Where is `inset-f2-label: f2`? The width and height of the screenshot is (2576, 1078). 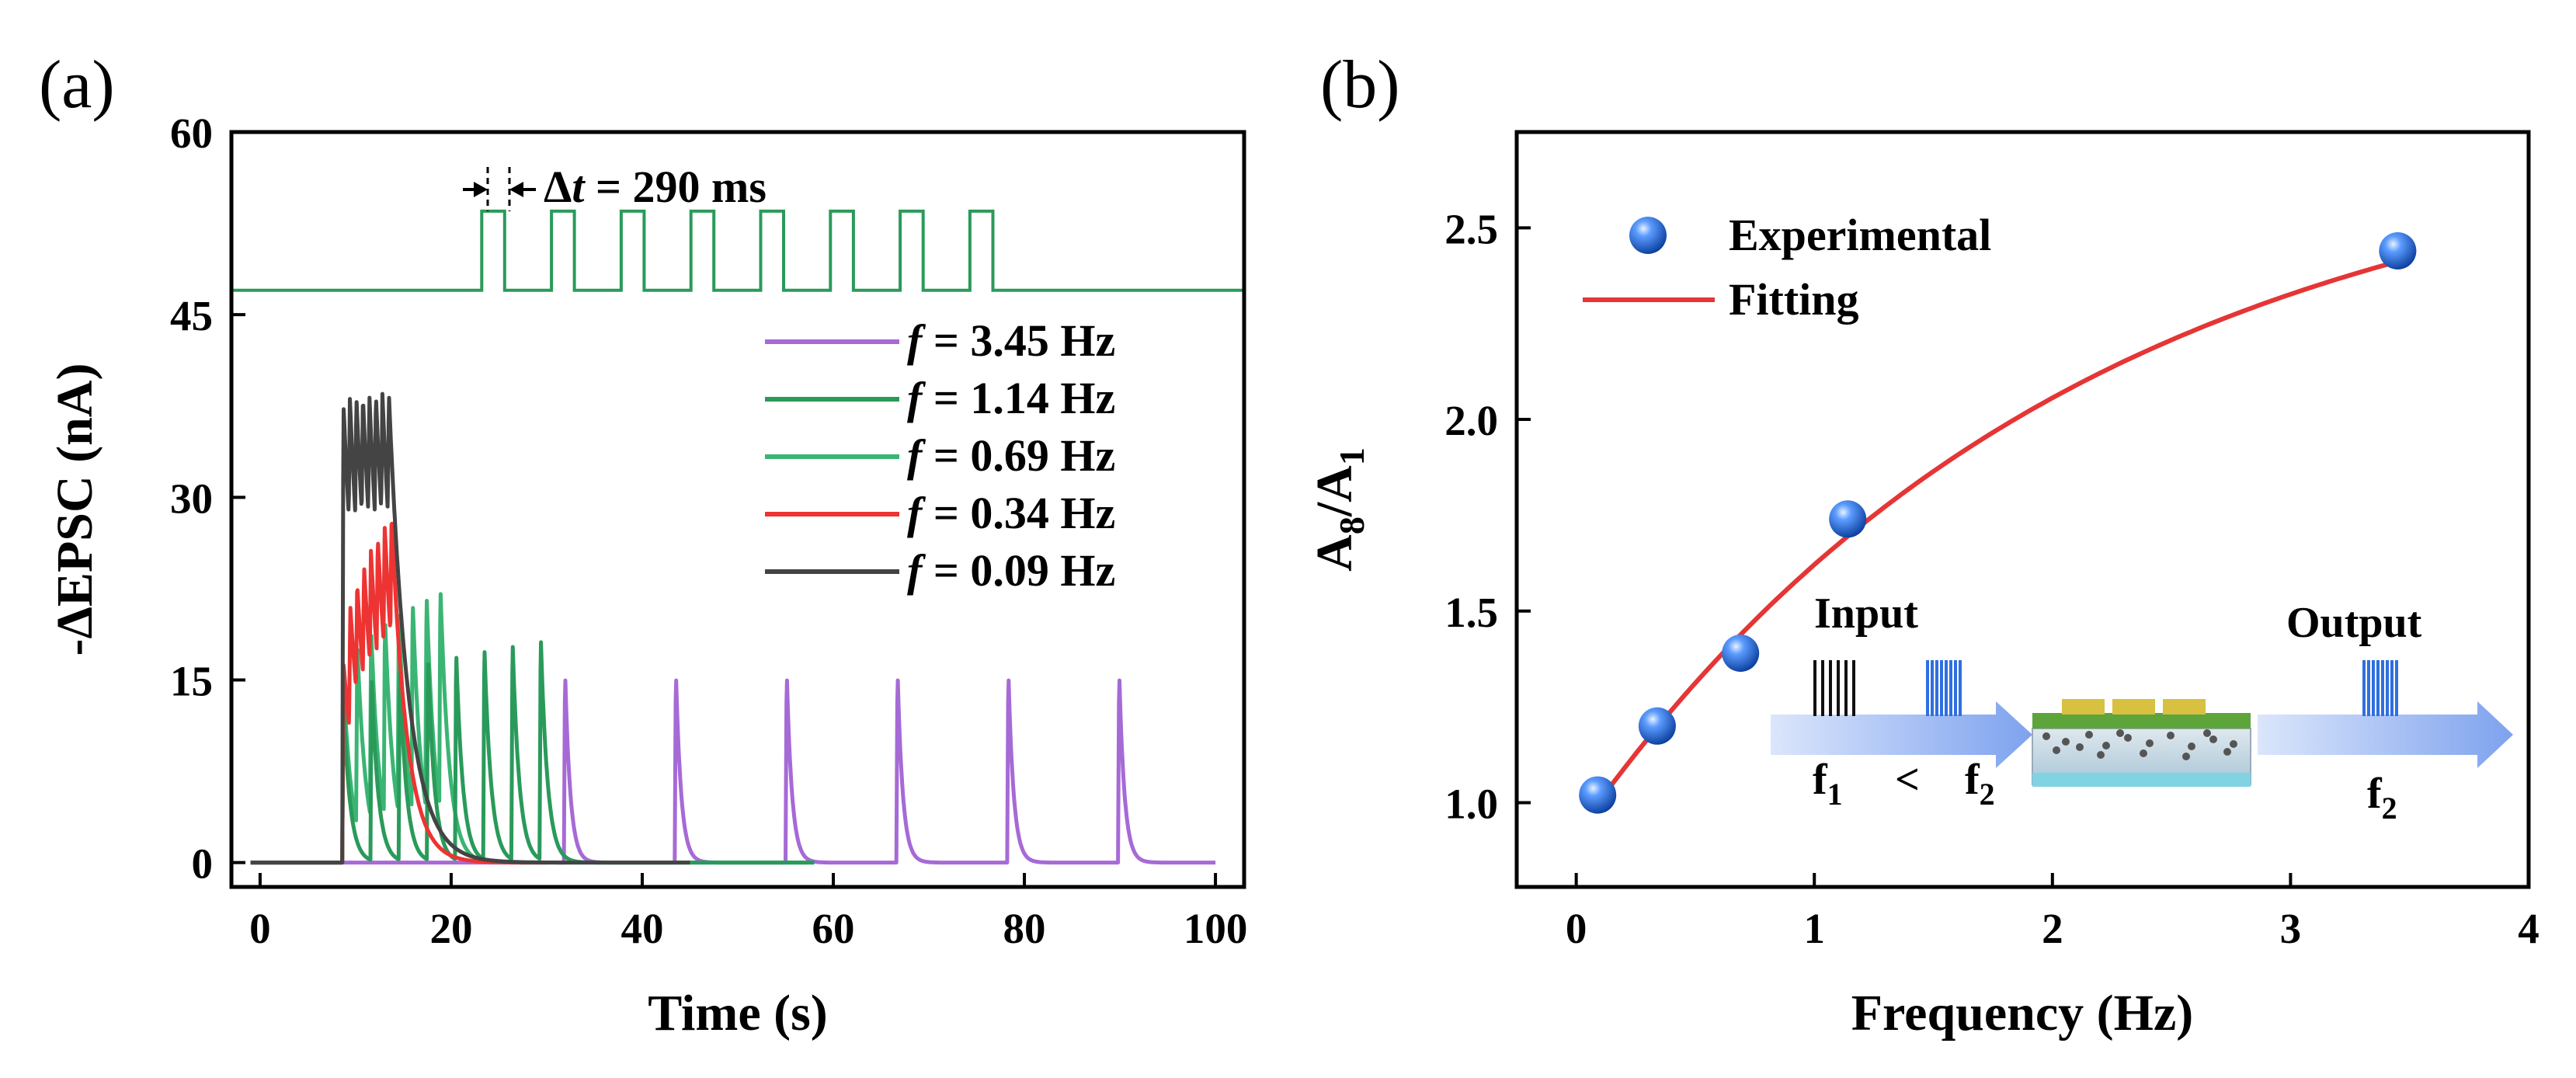 inset-f2-label: f2 is located at coordinates (1980, 784).